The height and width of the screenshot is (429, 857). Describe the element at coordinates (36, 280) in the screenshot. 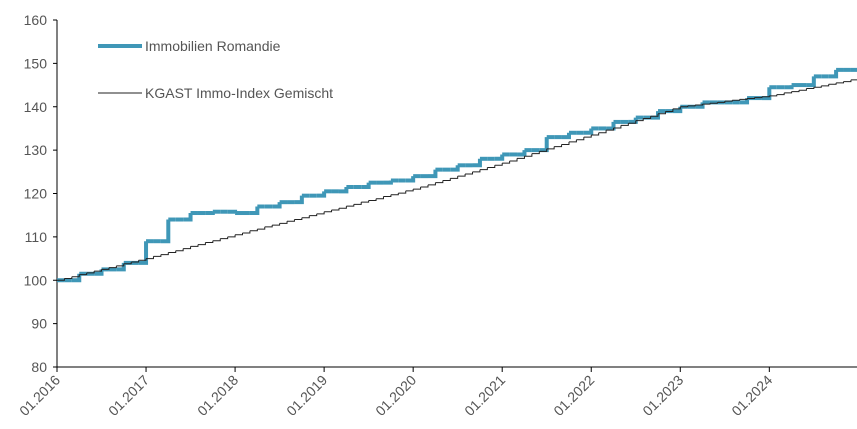

I see `y-tick-label: 100` at that location.